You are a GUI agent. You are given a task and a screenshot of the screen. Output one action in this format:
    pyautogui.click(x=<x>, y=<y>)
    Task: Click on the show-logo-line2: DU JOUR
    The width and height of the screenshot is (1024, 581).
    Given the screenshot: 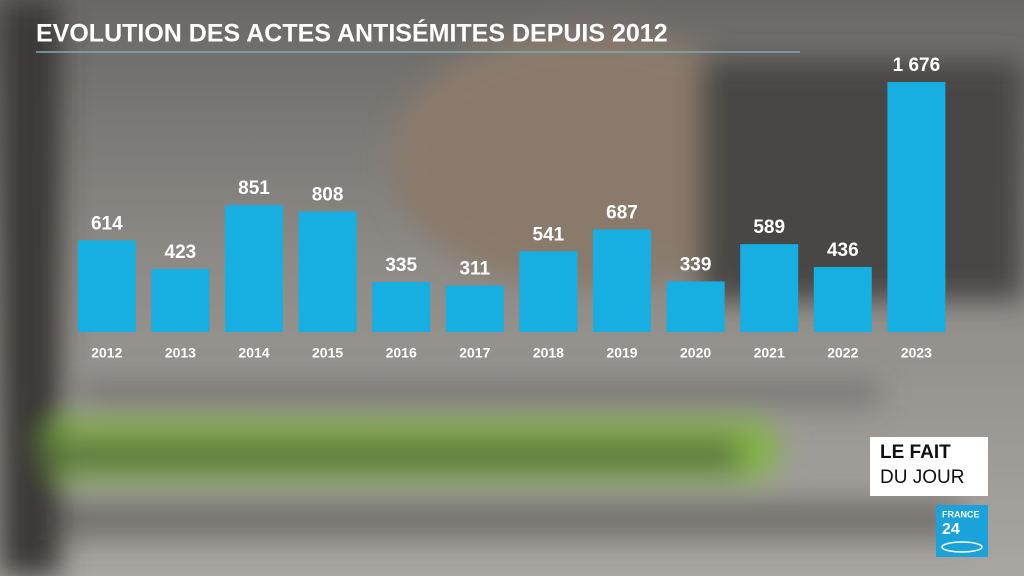 What is the action you would take?
    pyautogui.click(x=922, y=477)
    